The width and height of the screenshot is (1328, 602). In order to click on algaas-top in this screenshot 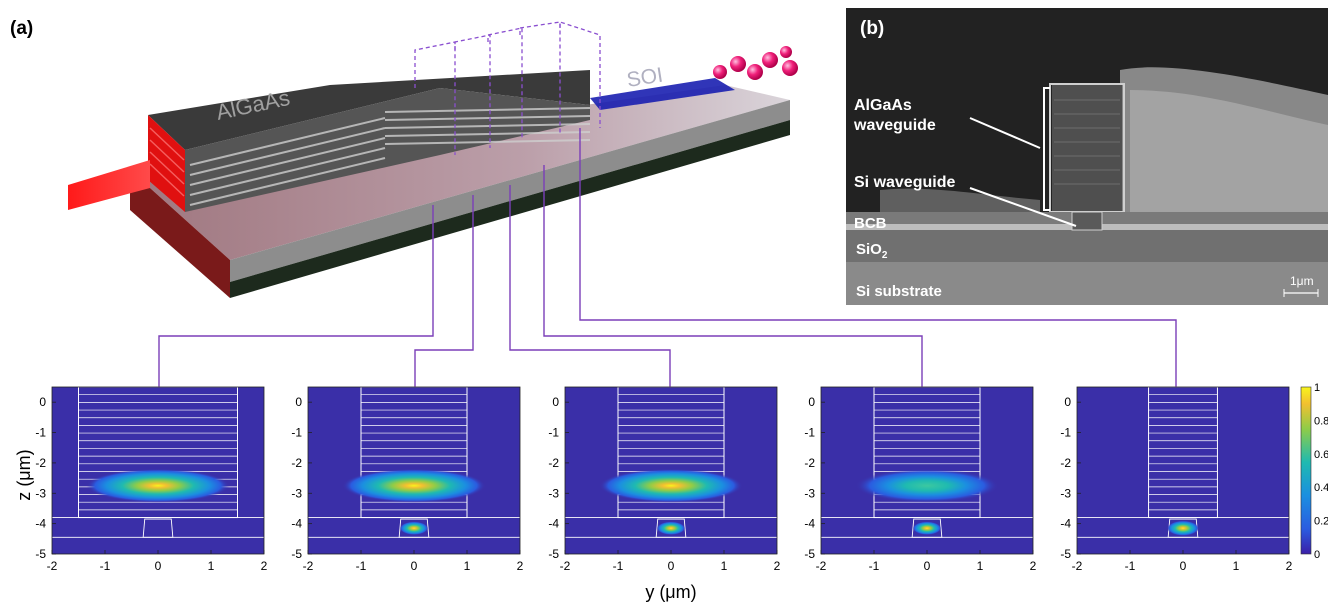, I will do `click(369, 110)`.